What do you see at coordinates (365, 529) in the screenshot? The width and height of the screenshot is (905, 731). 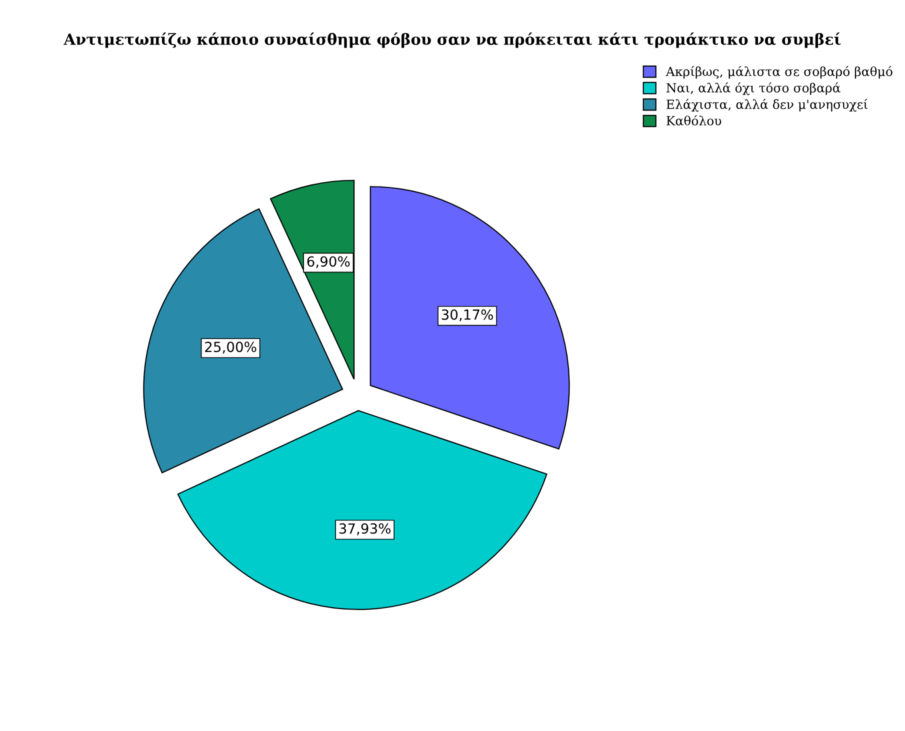 I see `data-label: 37,93%` at bounding box center [365, 529].